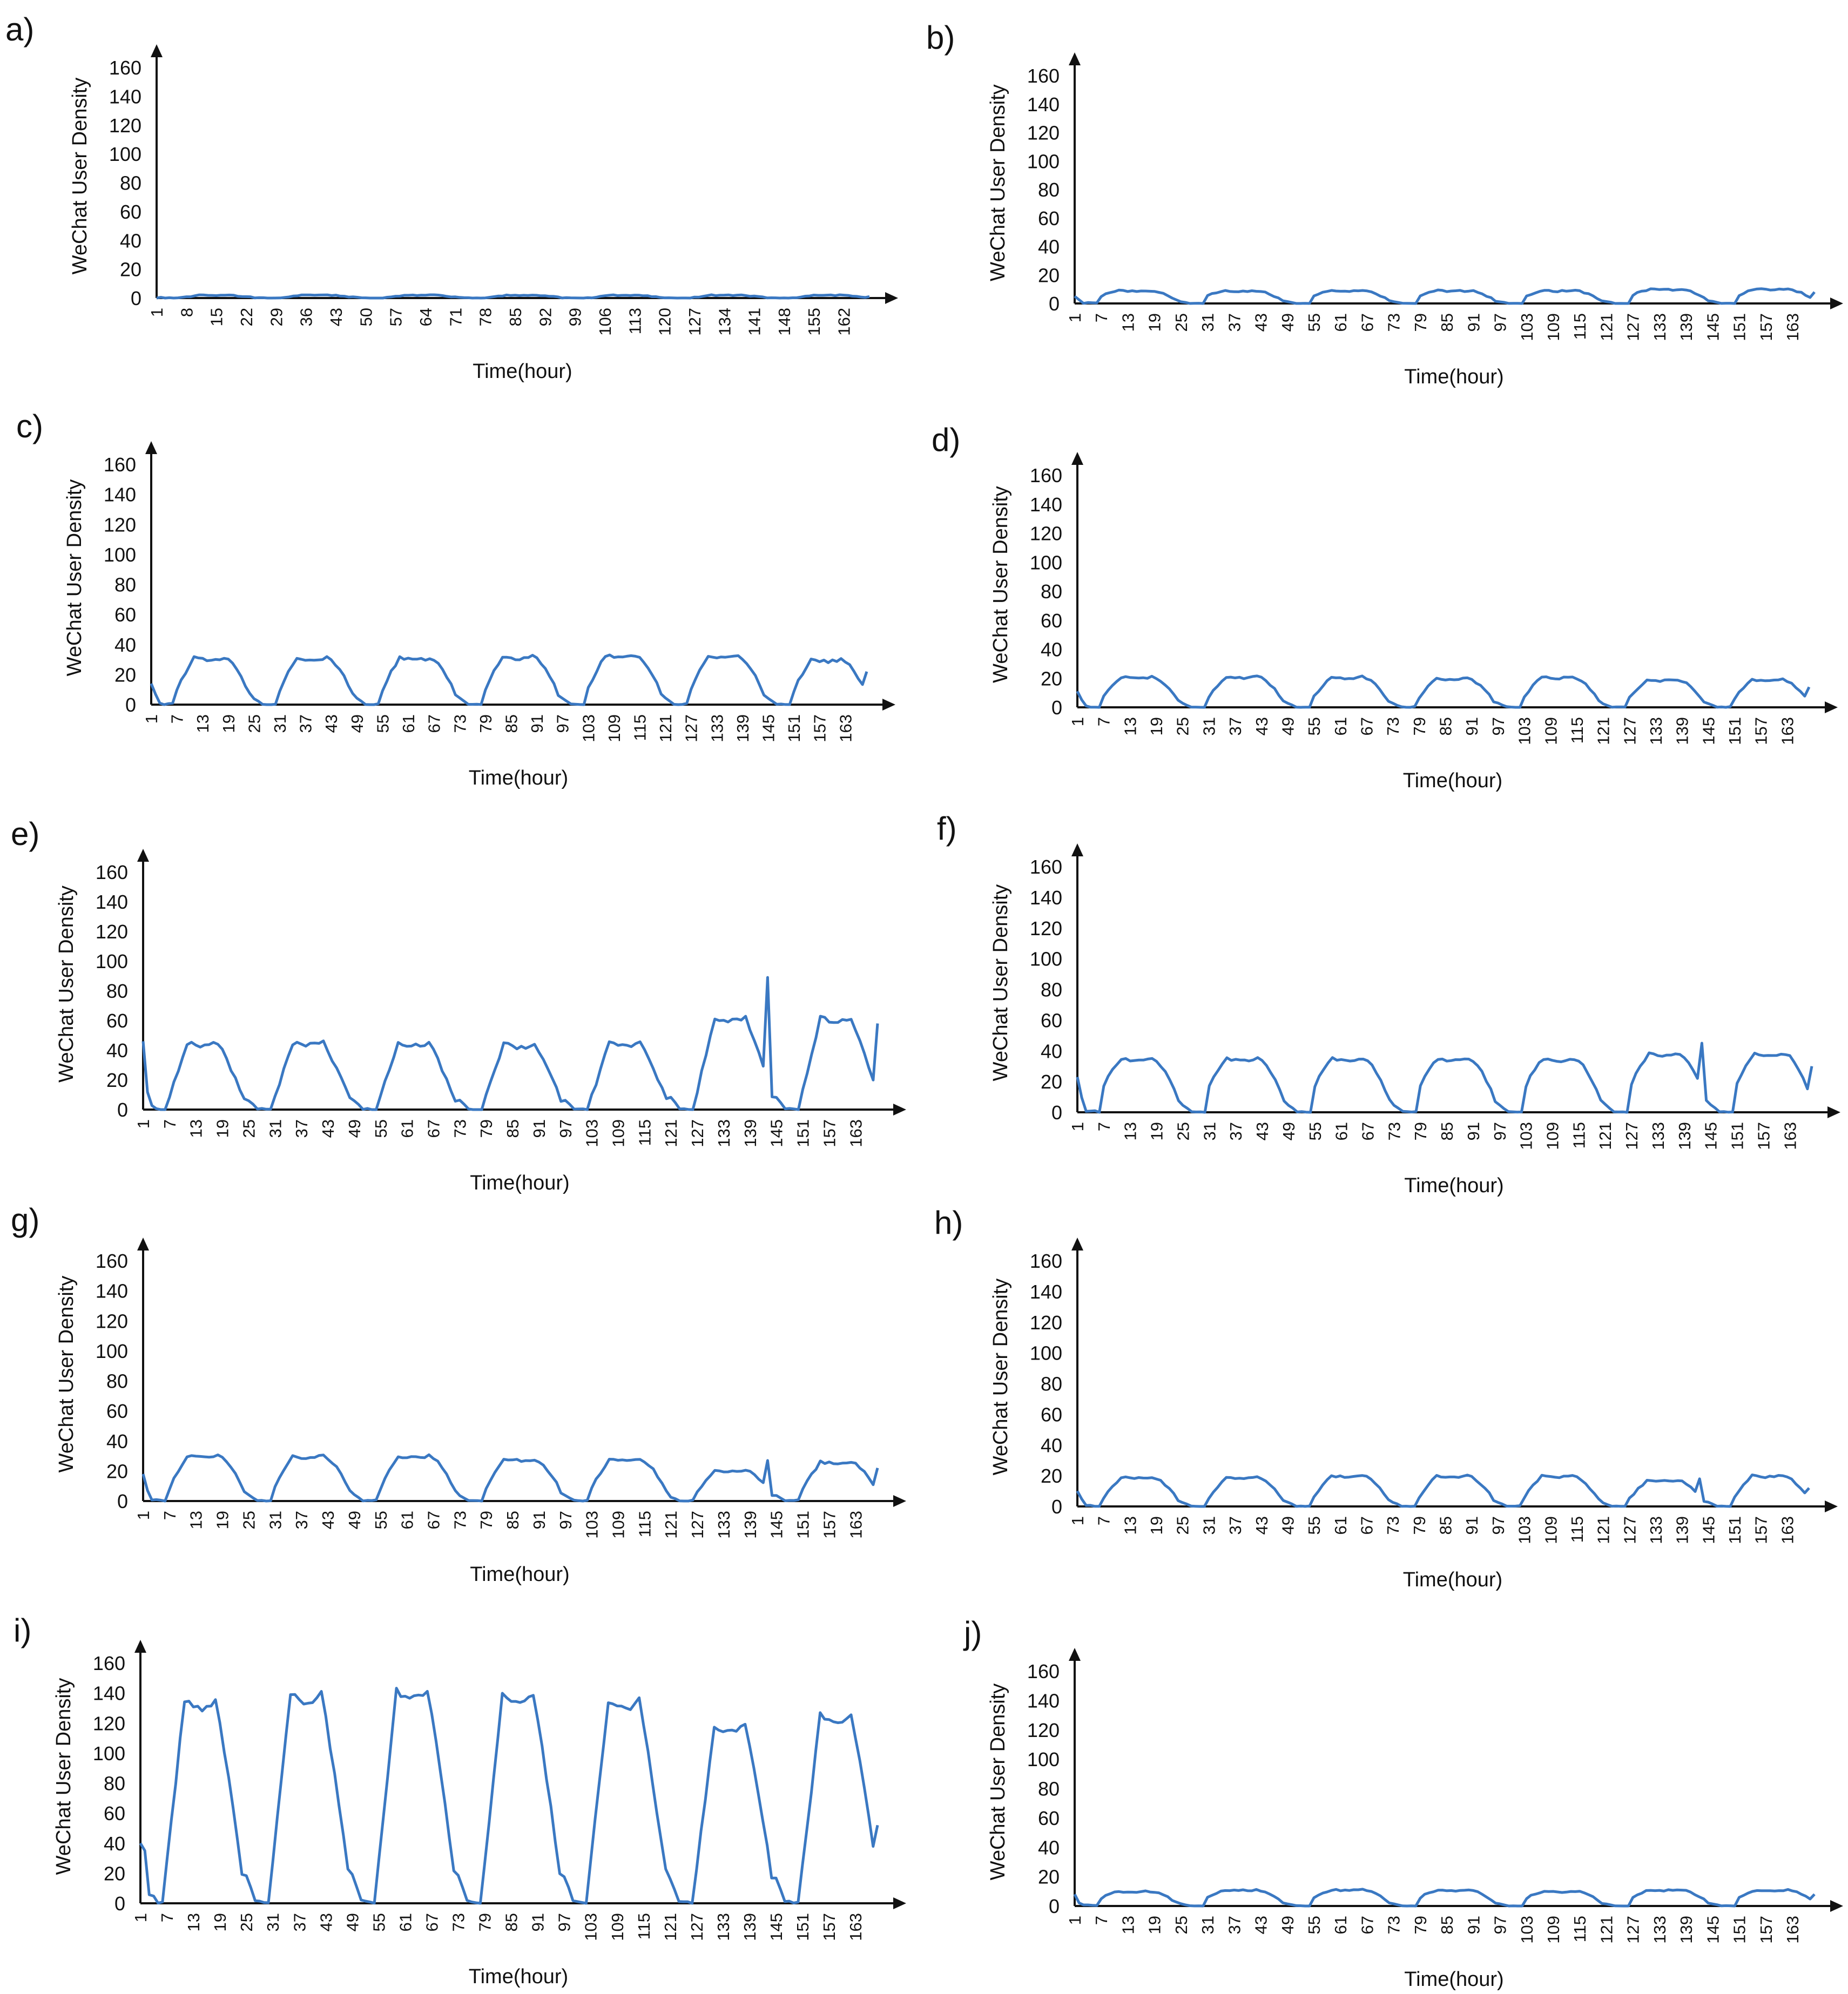 This screenshot has height=1994, width=1848. What do you see at coordinates (120, 524) in the screenshot?
I see `y-tick-label: 120` at bounding box center [120, 524].